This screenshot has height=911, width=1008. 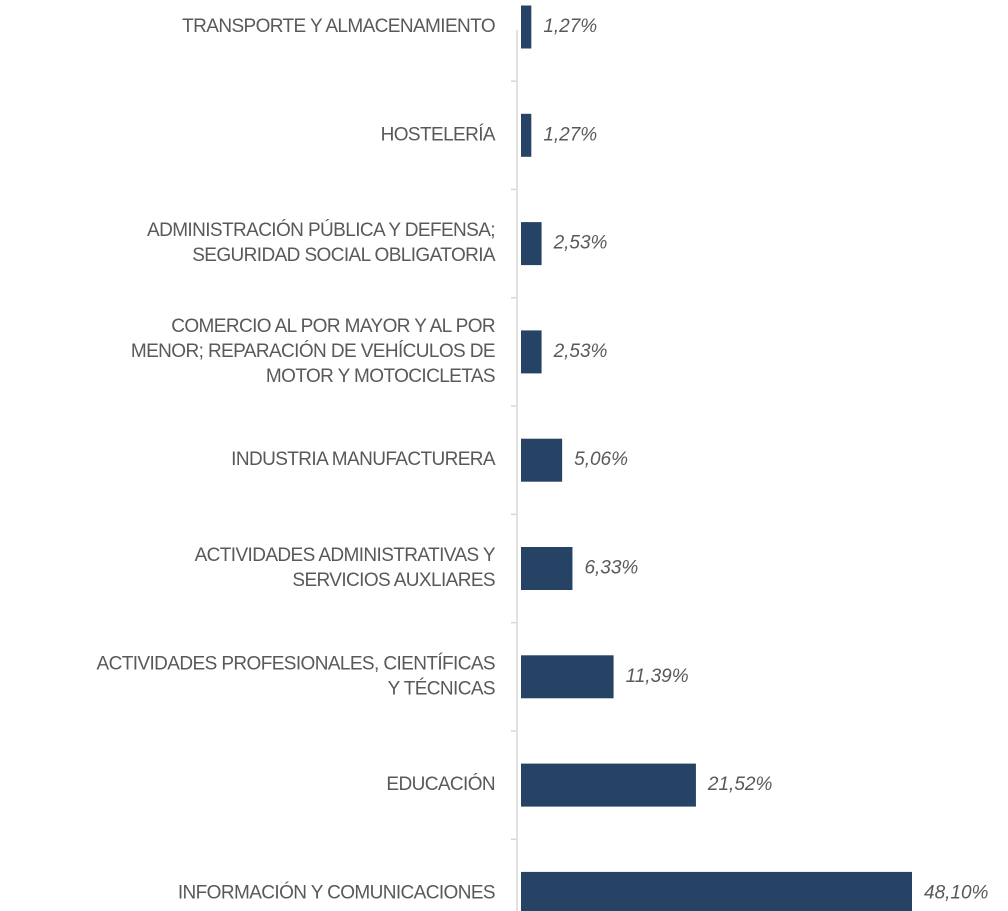 What do you see at coordinates (296, 663) in the screenshot?
I see `category-label: ACTIVIDADES PROFESIONALES, CIENTÍFICAS` at bounding box center [296, 663].